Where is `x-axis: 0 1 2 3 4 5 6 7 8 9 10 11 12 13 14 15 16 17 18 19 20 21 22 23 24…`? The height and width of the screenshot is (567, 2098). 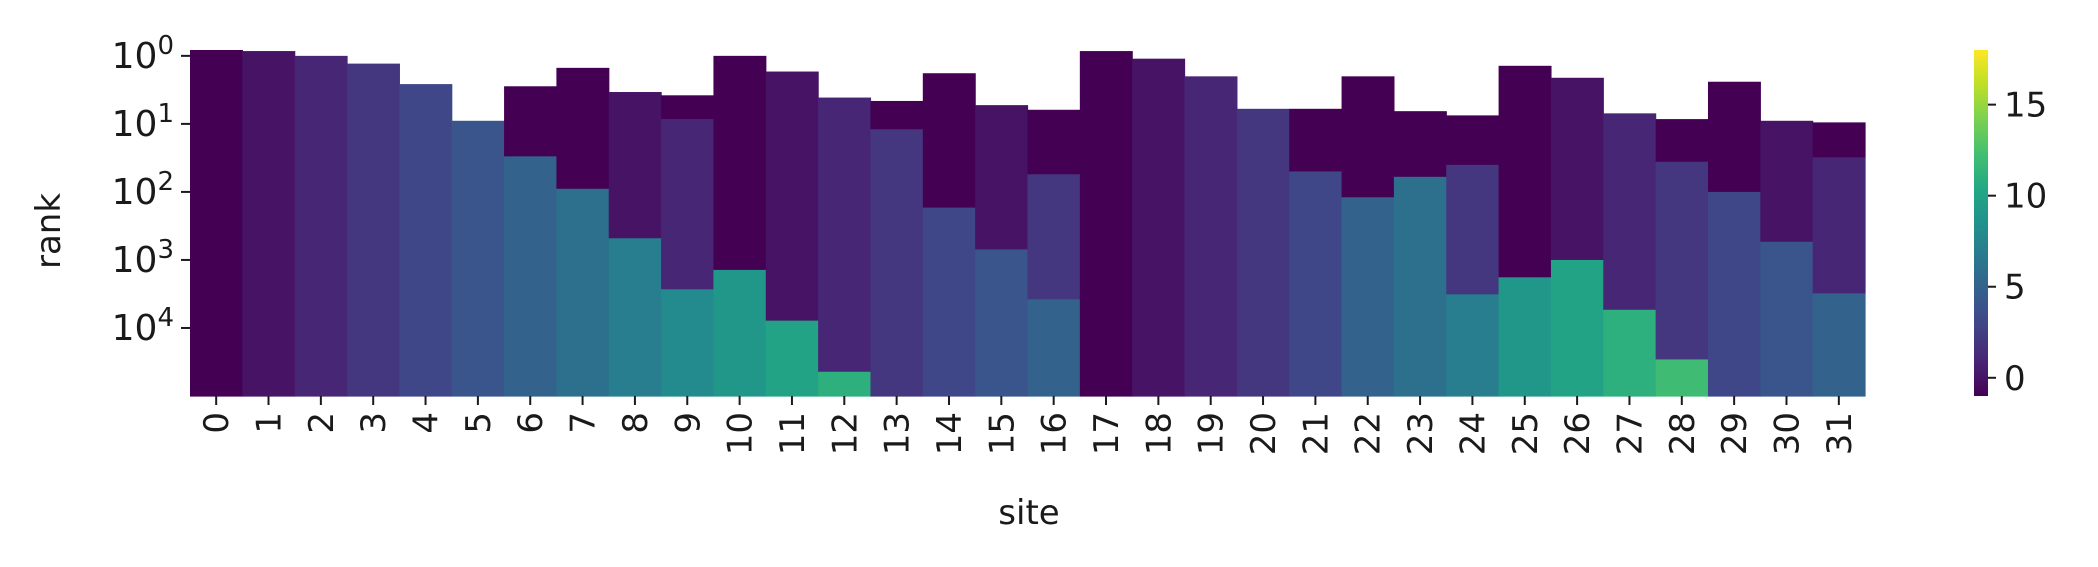 x-axis: 0 1 2 3 4 5 6 7 8 9 10 11 12 13 14 15 16 17 18 19 20 21 22 23 24… is located at coordinates (1028, 425).